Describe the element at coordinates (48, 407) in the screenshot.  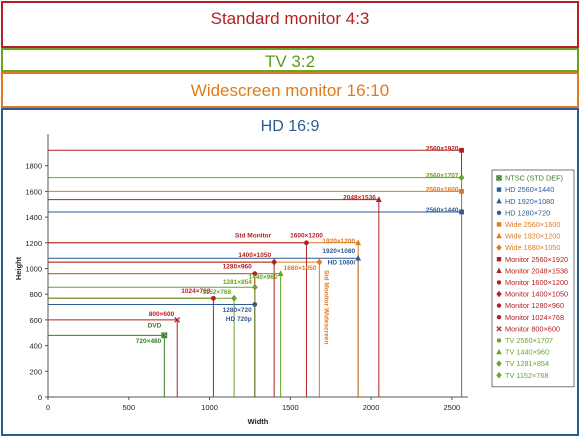
I see `x-tick-label: 0` at that location.